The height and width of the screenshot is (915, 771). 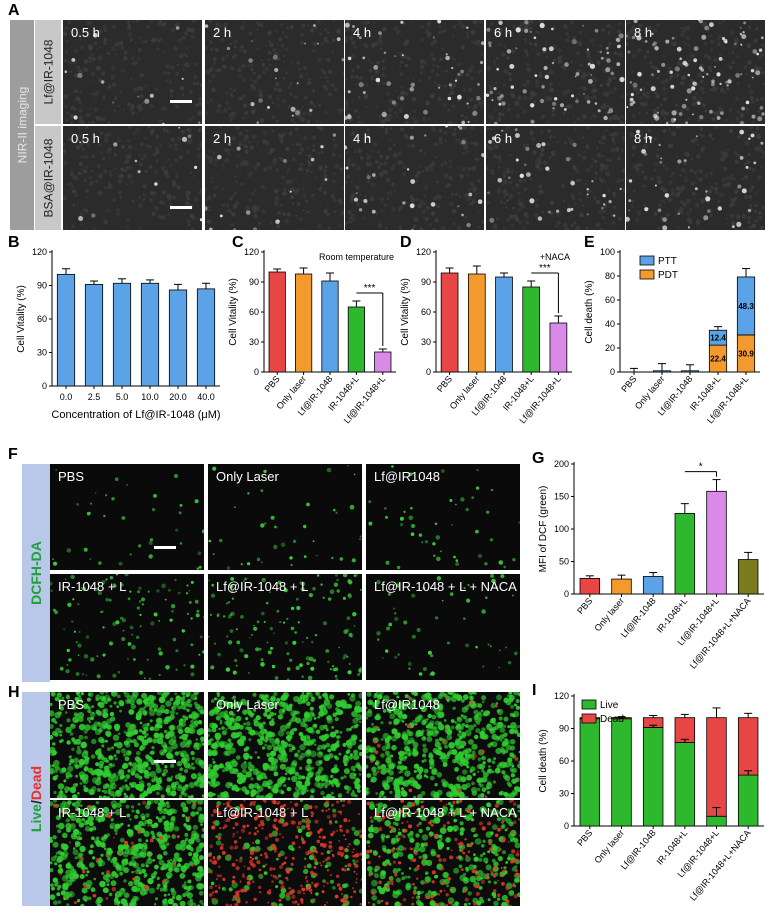 I want to click on y-tick-label: 80, so click(x=610, y=276).